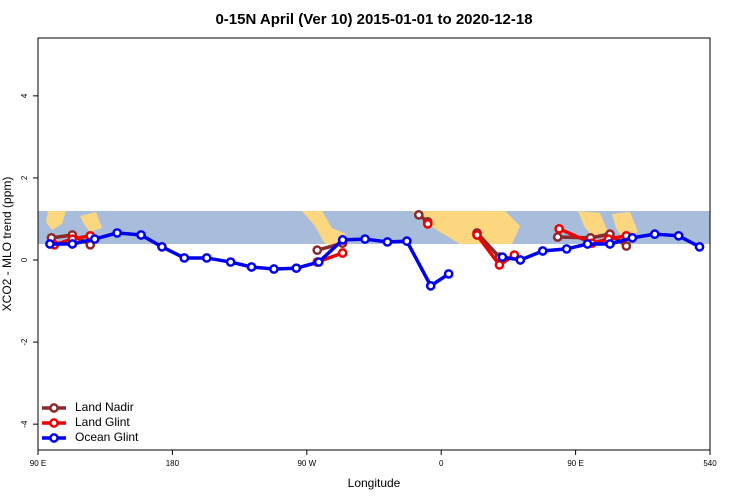  I want to click on y-tick-label: 4, so click(24, 95).